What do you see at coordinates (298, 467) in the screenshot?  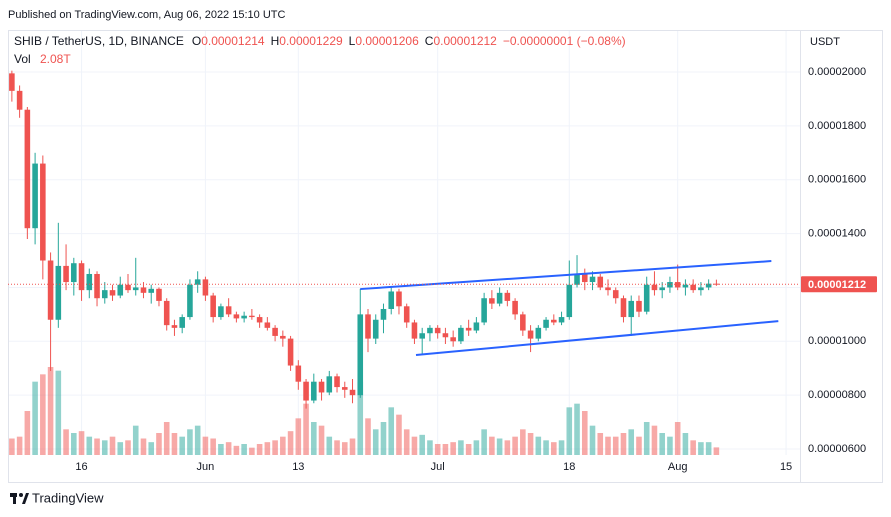 I see `x-tick-label: 13` at bounding box center [298, 467].